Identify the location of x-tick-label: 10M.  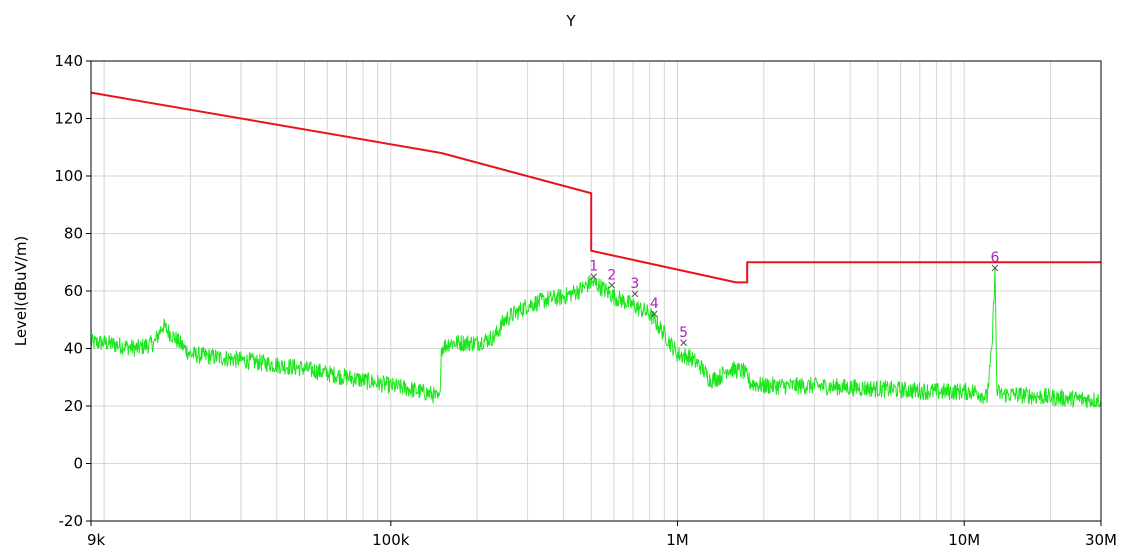
(964, 540).